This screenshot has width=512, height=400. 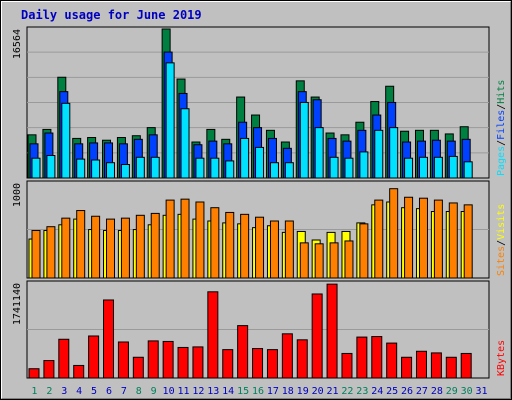 What do you see at coordinates (243, 391) in the screenshot?
I see `day-label-15: 15` at bounding box center [243, 391].